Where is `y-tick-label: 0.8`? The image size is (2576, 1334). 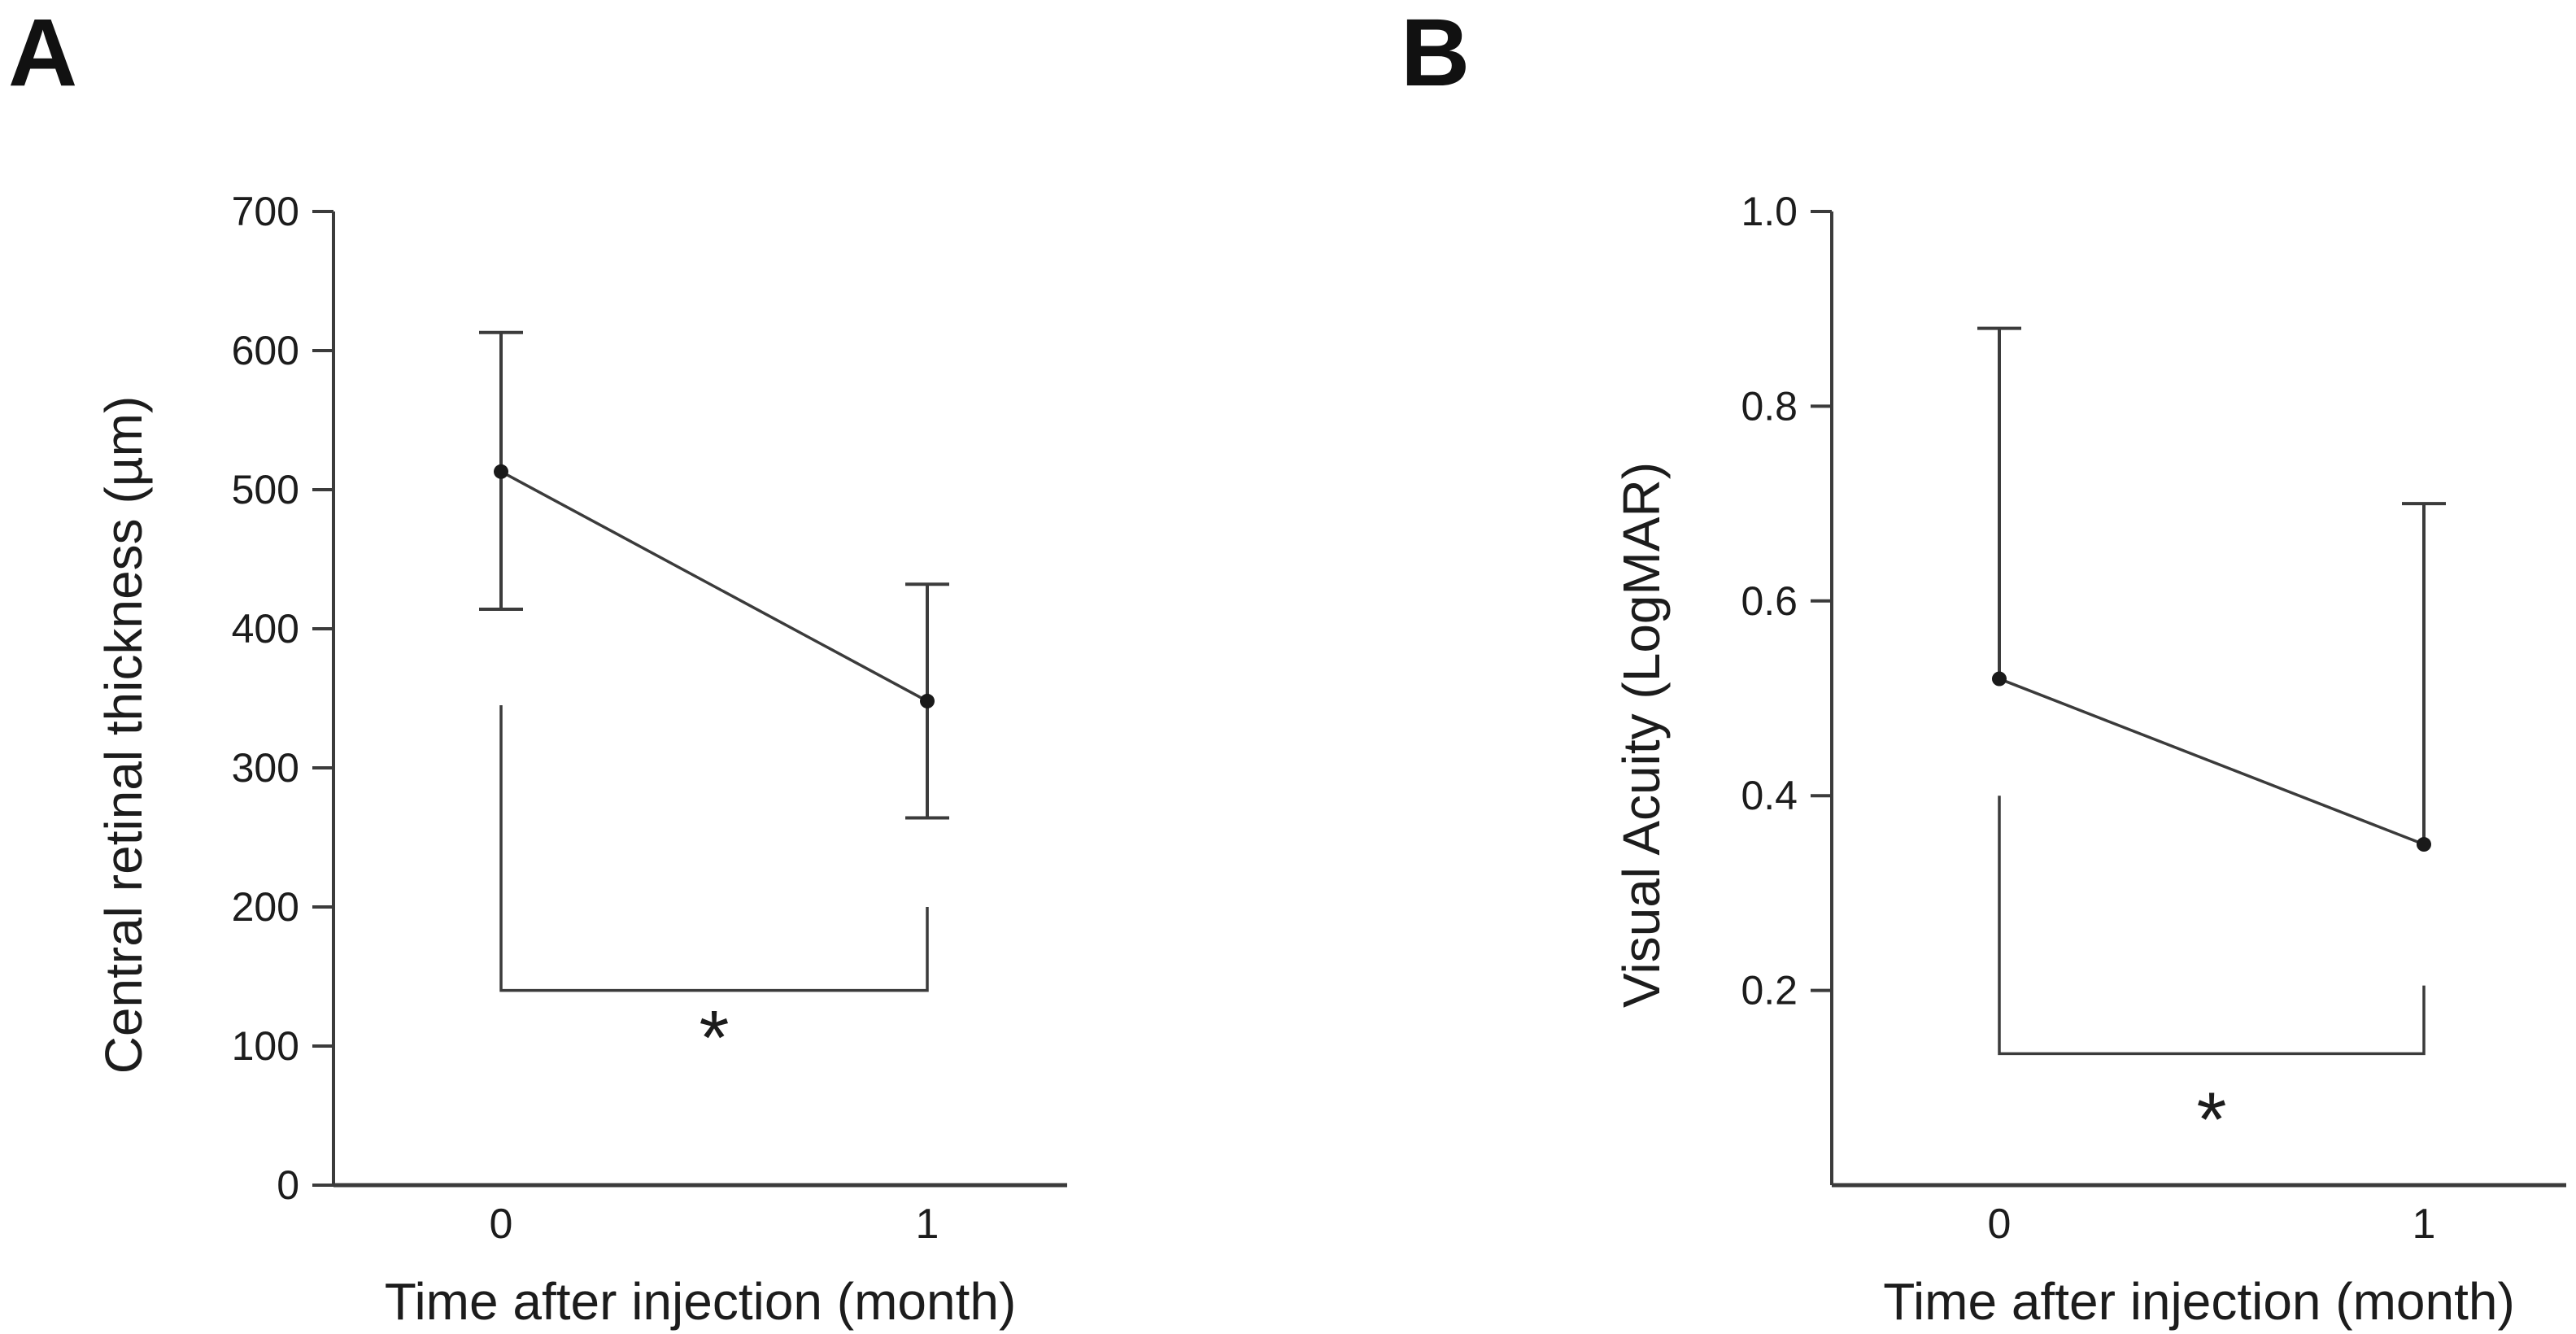
y-tick-label: 0.8 is located at coordinates (1769, 406).